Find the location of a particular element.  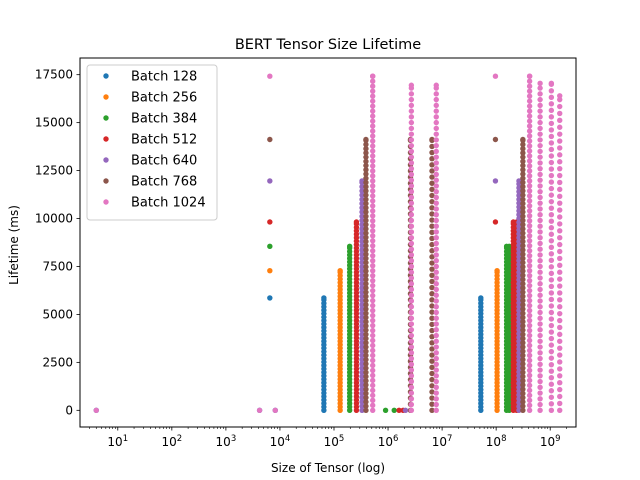

legend-label: Batch 640 is located at coordinates (164, 161).